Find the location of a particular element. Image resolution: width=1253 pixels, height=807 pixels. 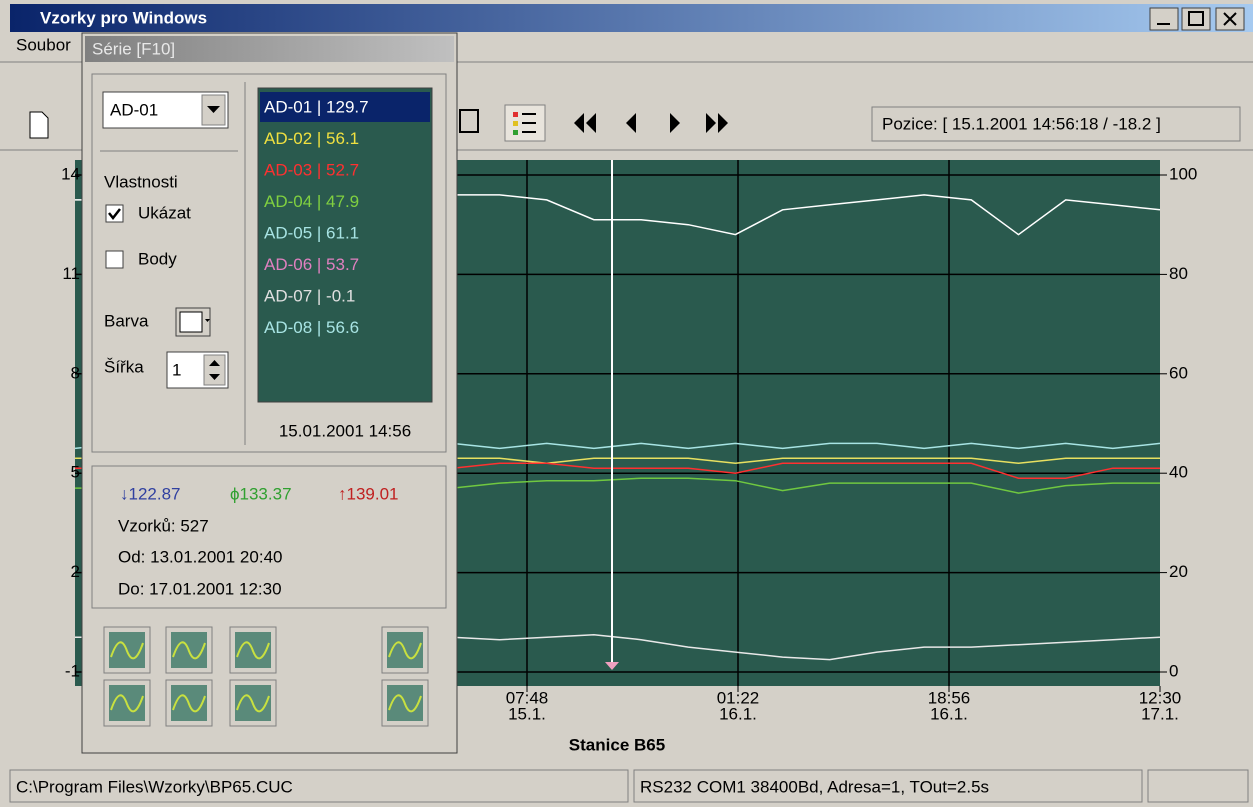

cursor-marker is located at coordinates (612, 666).